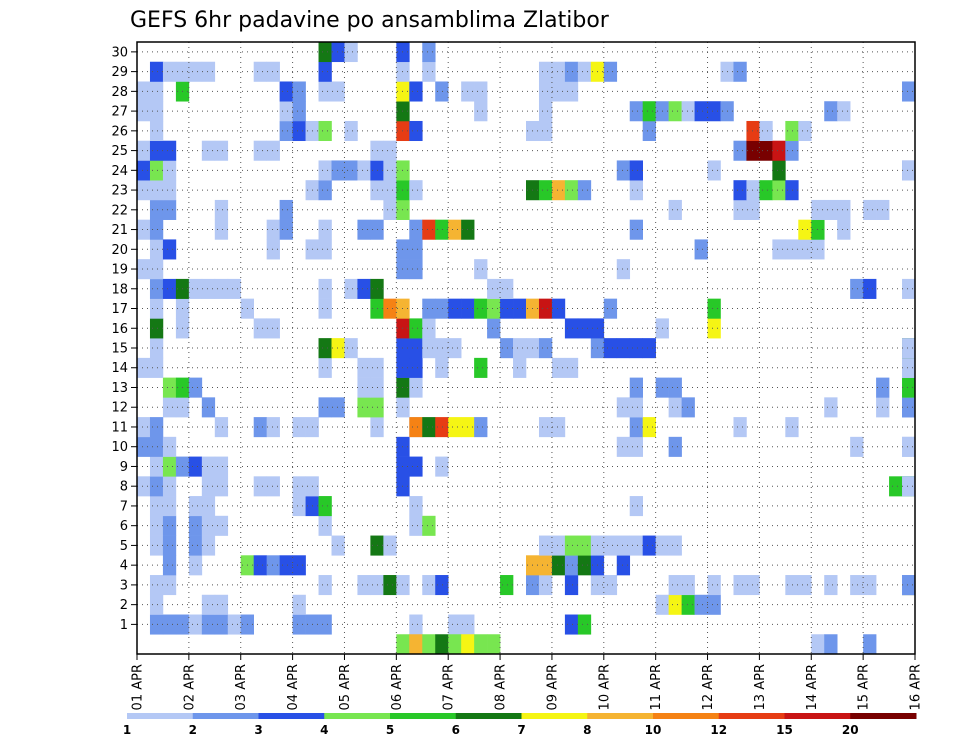  I want to click on x-tick-label: 08 APR, so click(501, 687).